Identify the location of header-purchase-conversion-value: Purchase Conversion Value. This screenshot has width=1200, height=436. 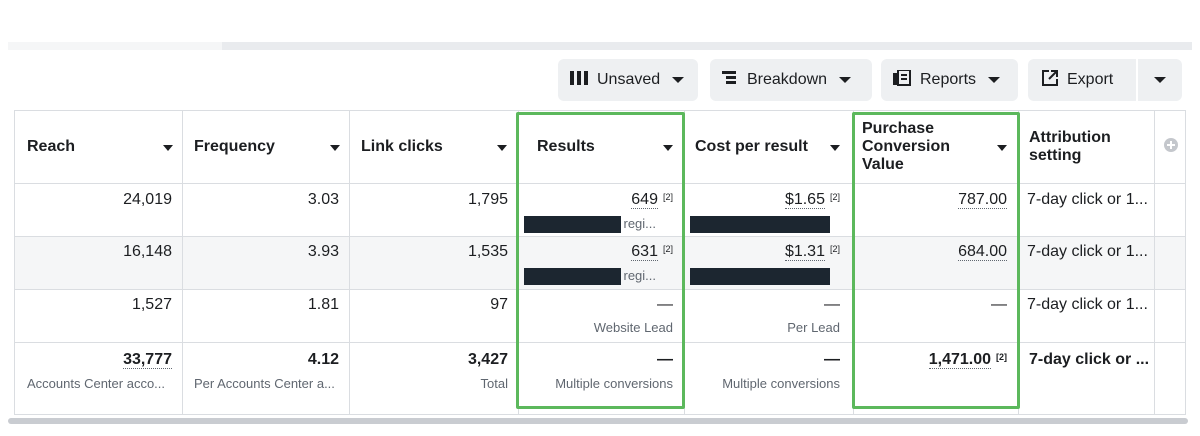
(906, 147).